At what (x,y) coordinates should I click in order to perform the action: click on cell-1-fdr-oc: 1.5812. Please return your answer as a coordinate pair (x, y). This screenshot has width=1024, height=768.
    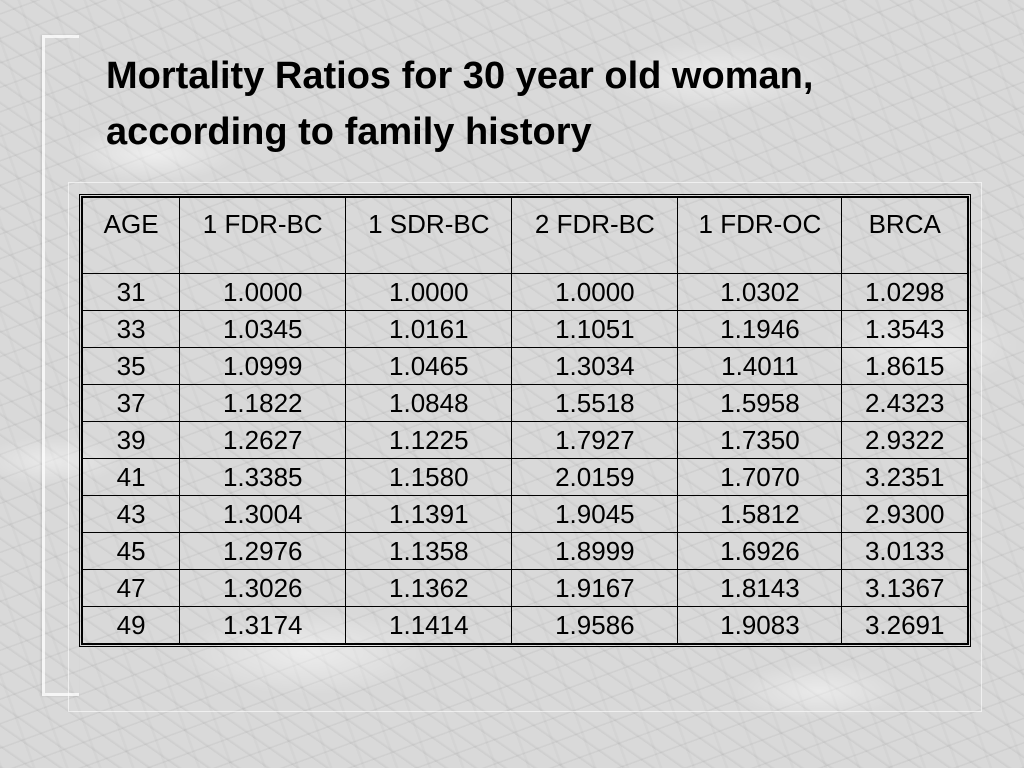
    Looking at the image, I should click on (760, 514).